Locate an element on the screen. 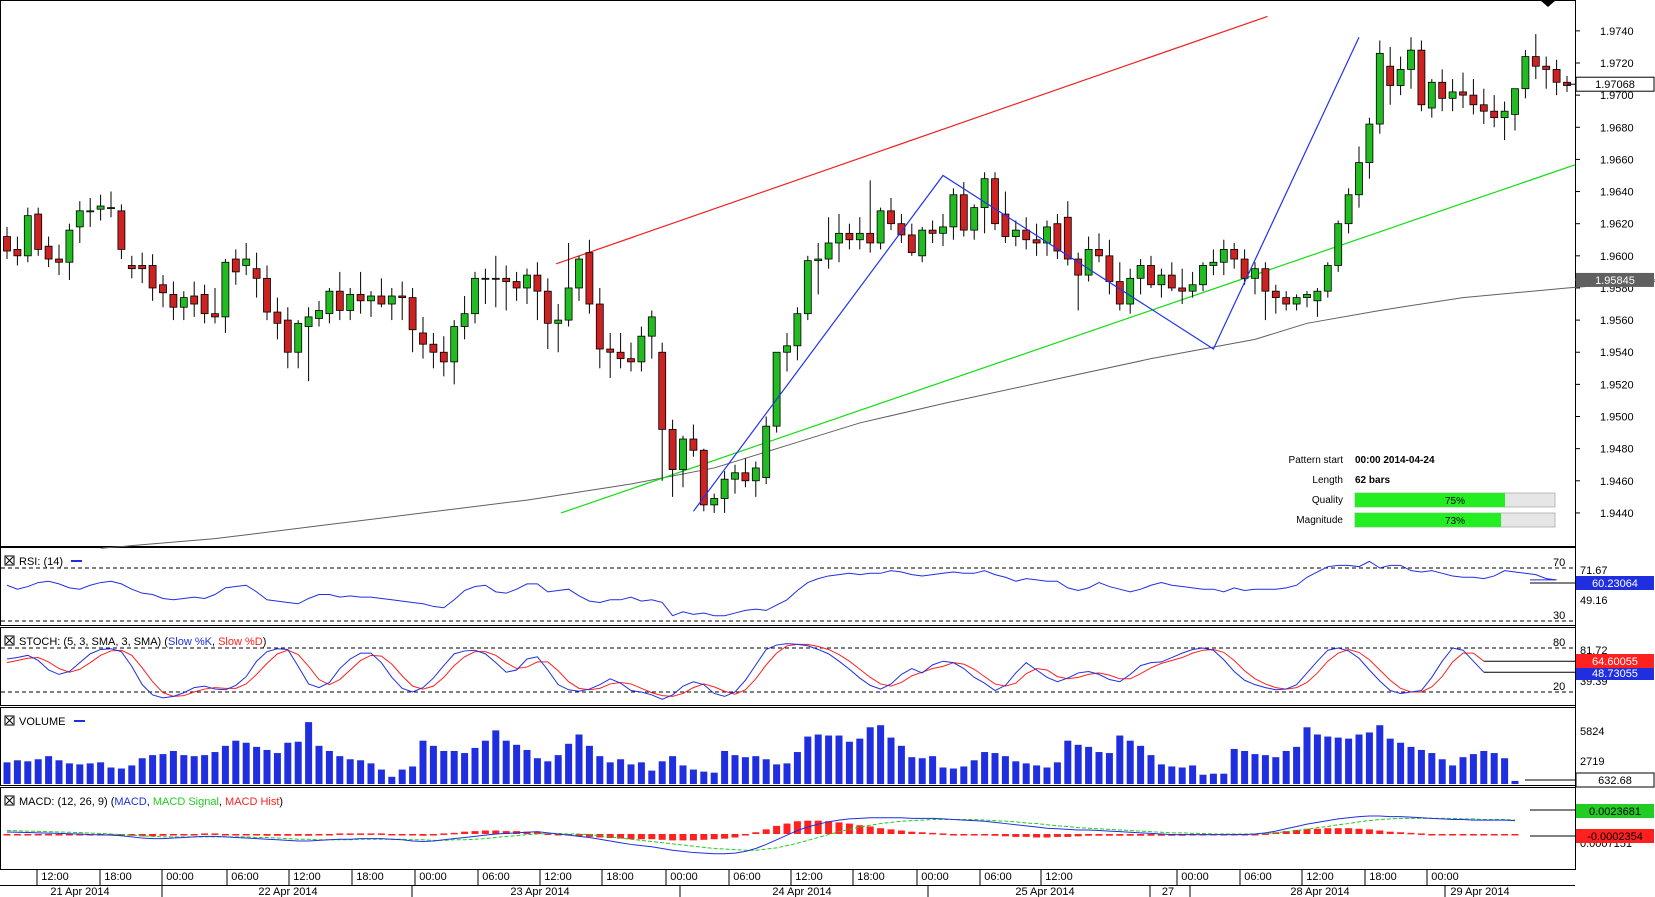 This screenshot has width=1655, height=897. stoch-k-badge is located at coordinates (1615, 673).